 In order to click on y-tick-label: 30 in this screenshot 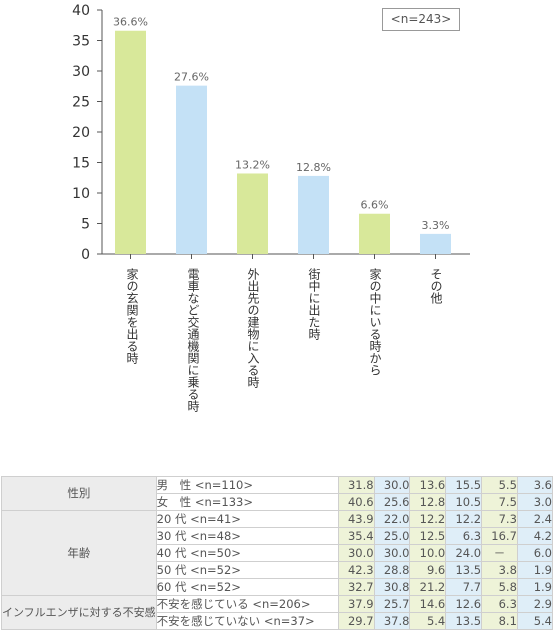, I will do `click(81, 72)`.